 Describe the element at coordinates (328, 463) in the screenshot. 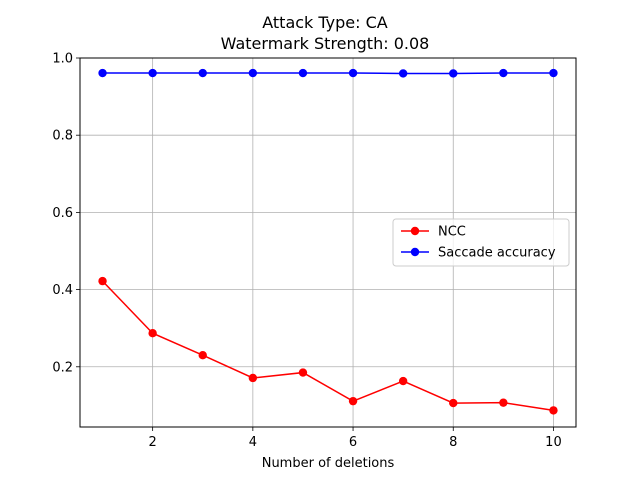

I see `x-axis-label: Number of deletions` at that location.